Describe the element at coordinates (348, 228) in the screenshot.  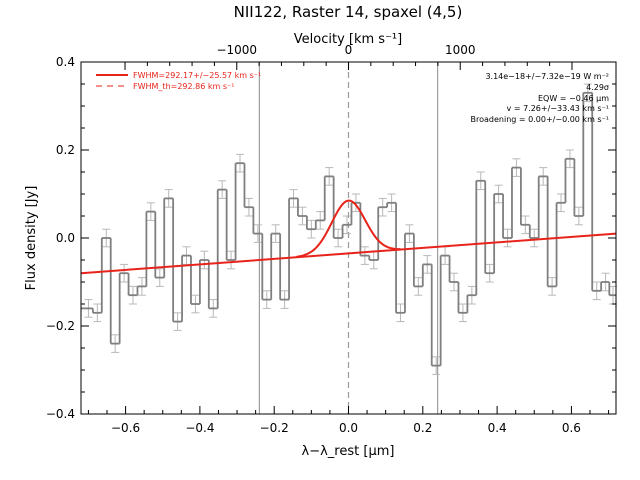
I see `gaussian-fit-curve` at that location.